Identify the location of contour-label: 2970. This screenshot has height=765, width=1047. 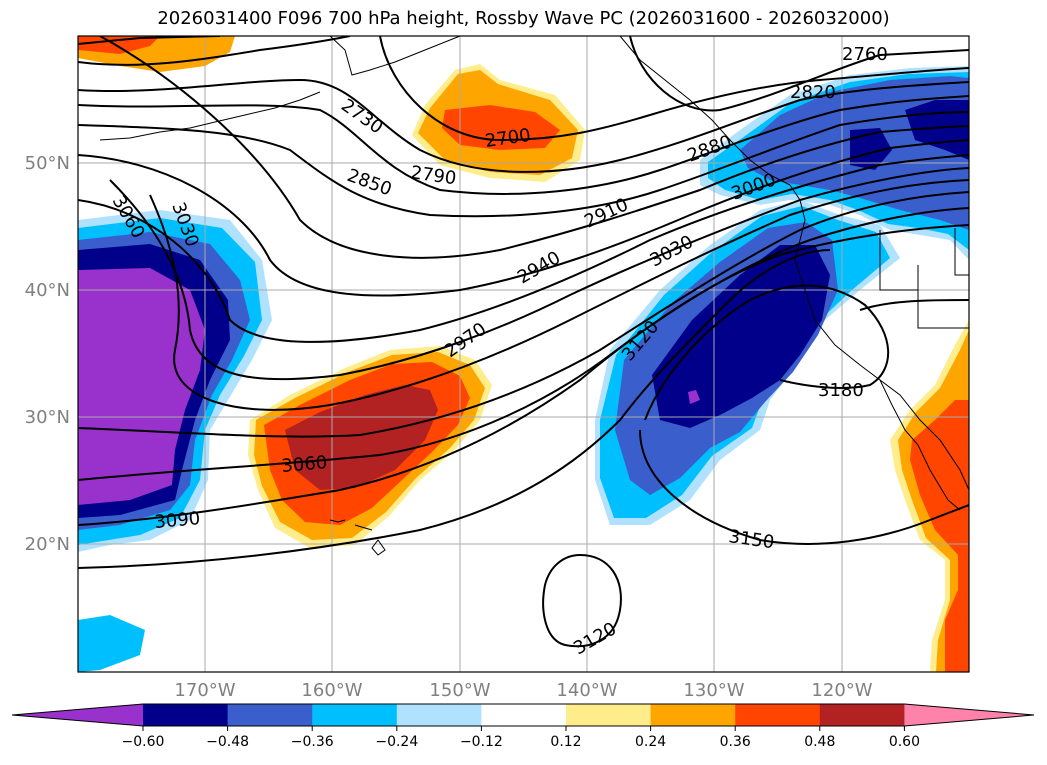
(466, 340).